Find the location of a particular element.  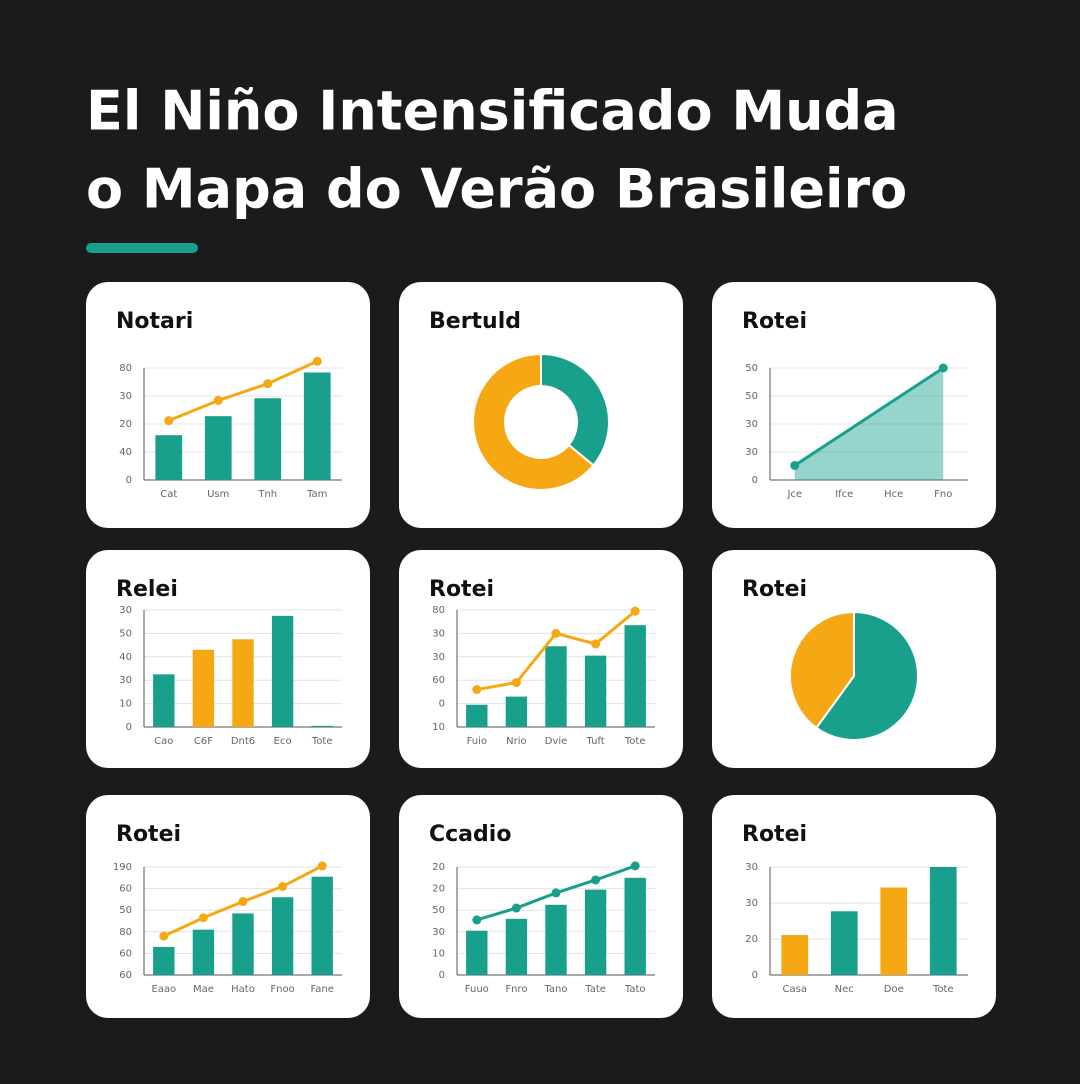

x-tick-label: Fnro is located at coordinates (516, 989).